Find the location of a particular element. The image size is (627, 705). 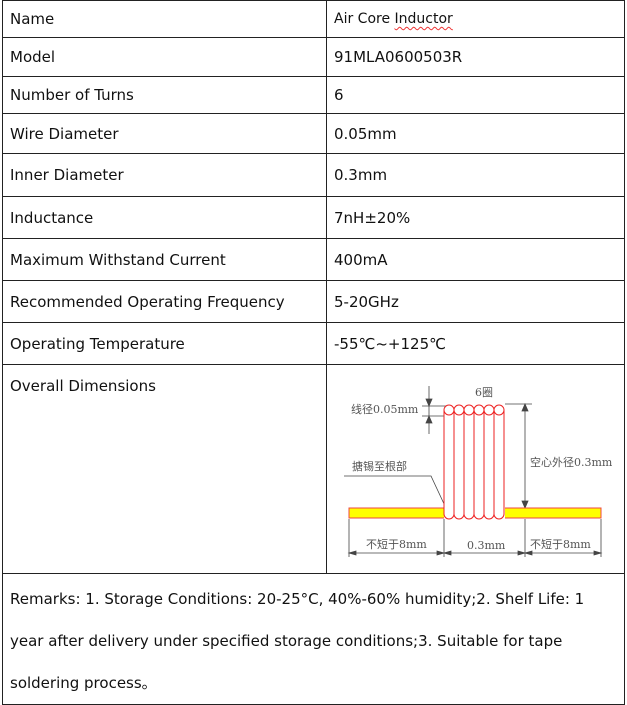

row-value: 5-20GHz is located at coordinates (475, 301).